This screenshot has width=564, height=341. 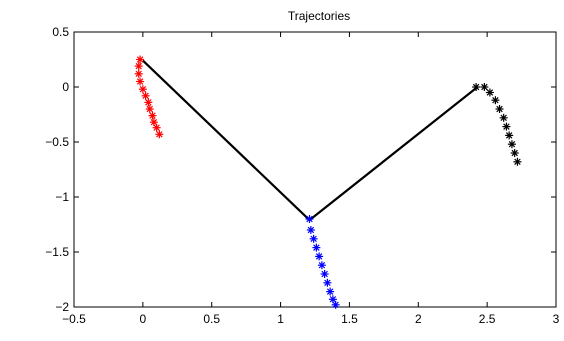 I want to click on x-tick-label-4: 1.5, so click(x=349, y=319).